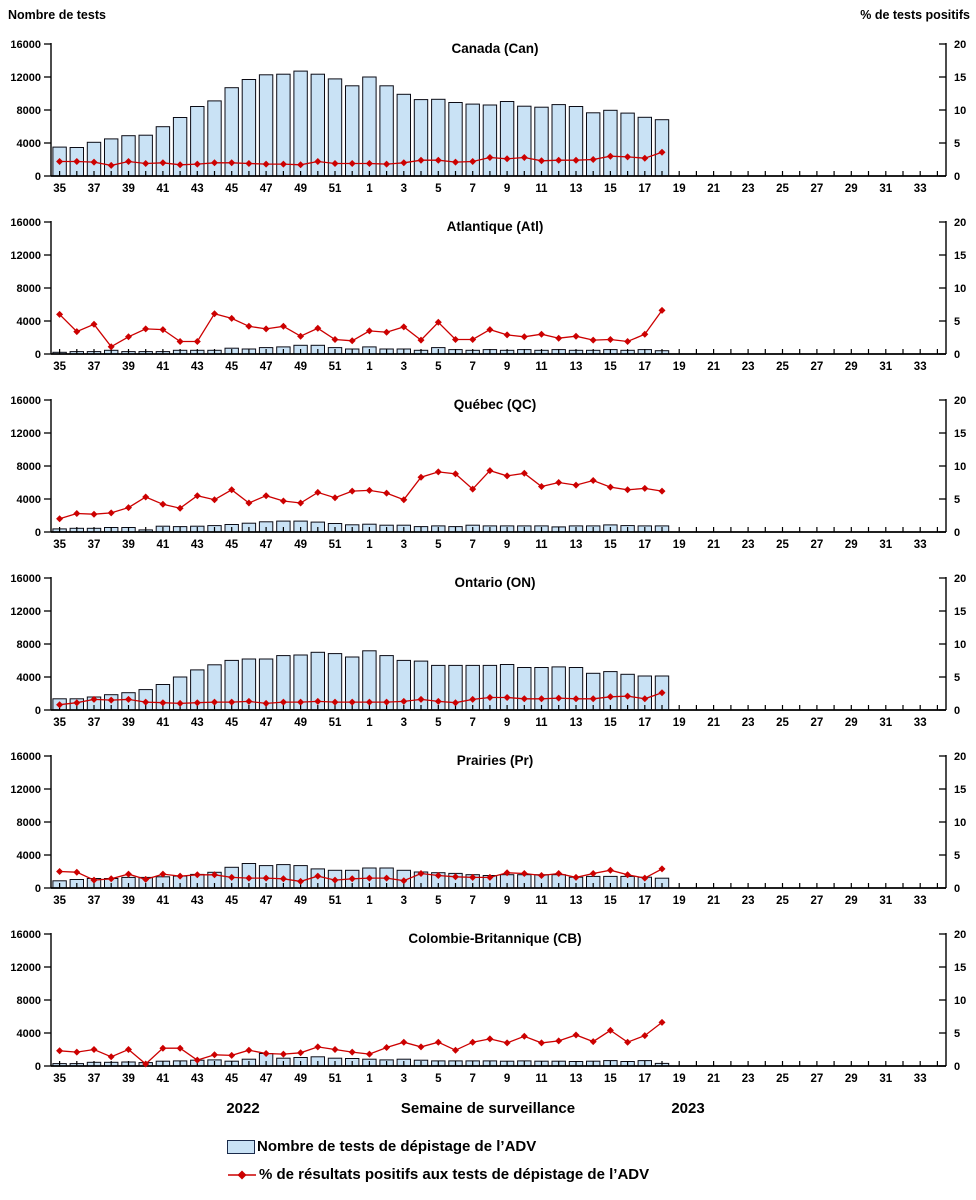 The image size is (976, 1200). Describe the element at coordinates (197, 189) in the screenshot. I see `svg-text: 43` at that location.